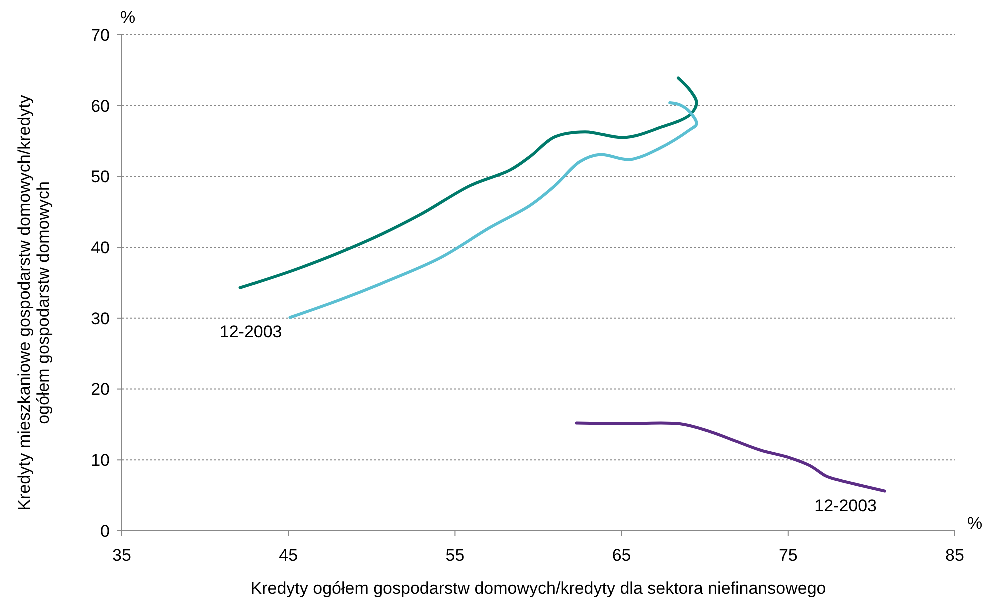  I want to click on line-series, so click(731, 457).